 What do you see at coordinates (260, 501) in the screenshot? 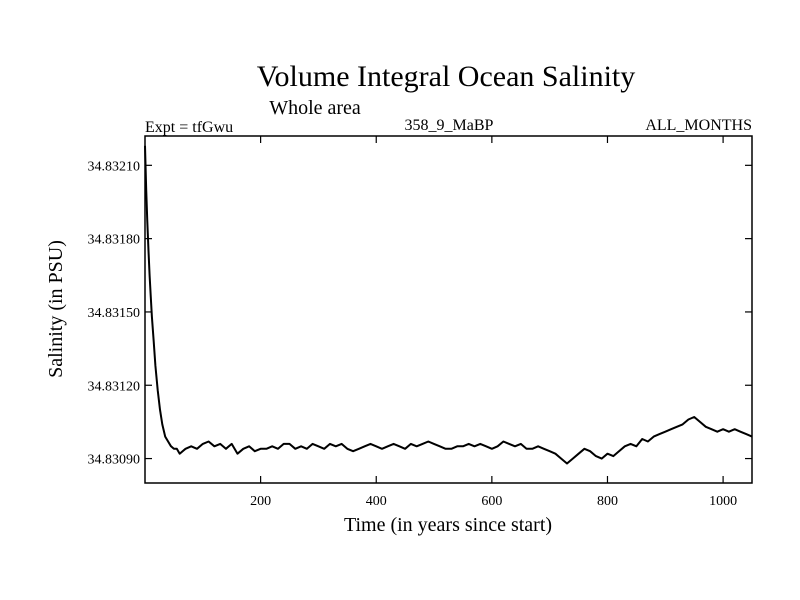
I see `x-tick-label: 200` at bounding box center [260, 501].